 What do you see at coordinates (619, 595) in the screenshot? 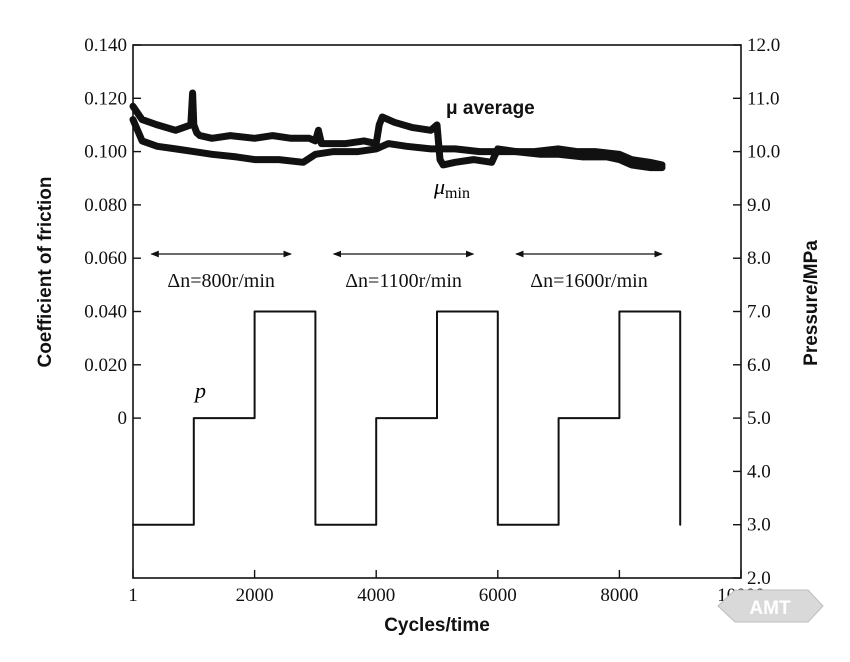
I see `x-tick-label: 8000` at bounding box center [619, 595].